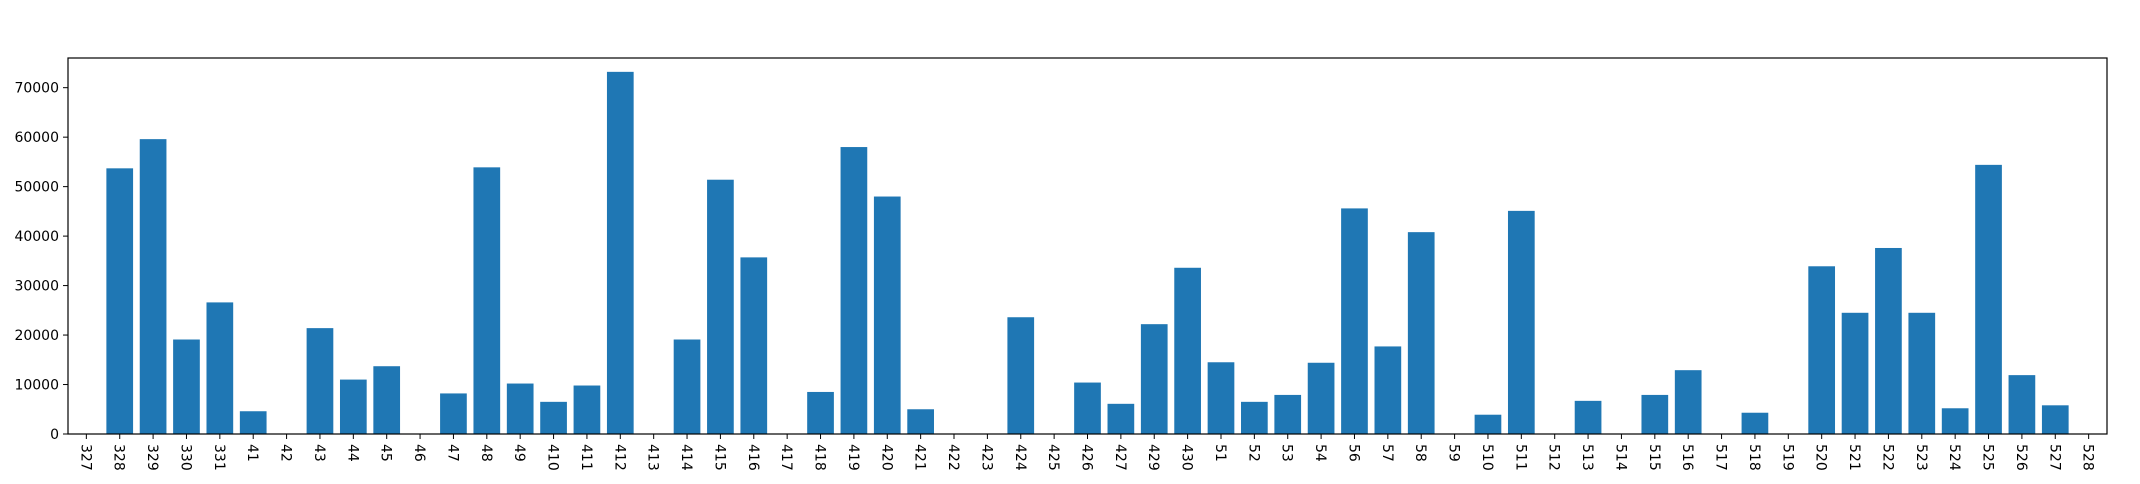 This screenshot has height=484, width=2140. I want to click on x-tick-label: 524, so click(1954, 457).